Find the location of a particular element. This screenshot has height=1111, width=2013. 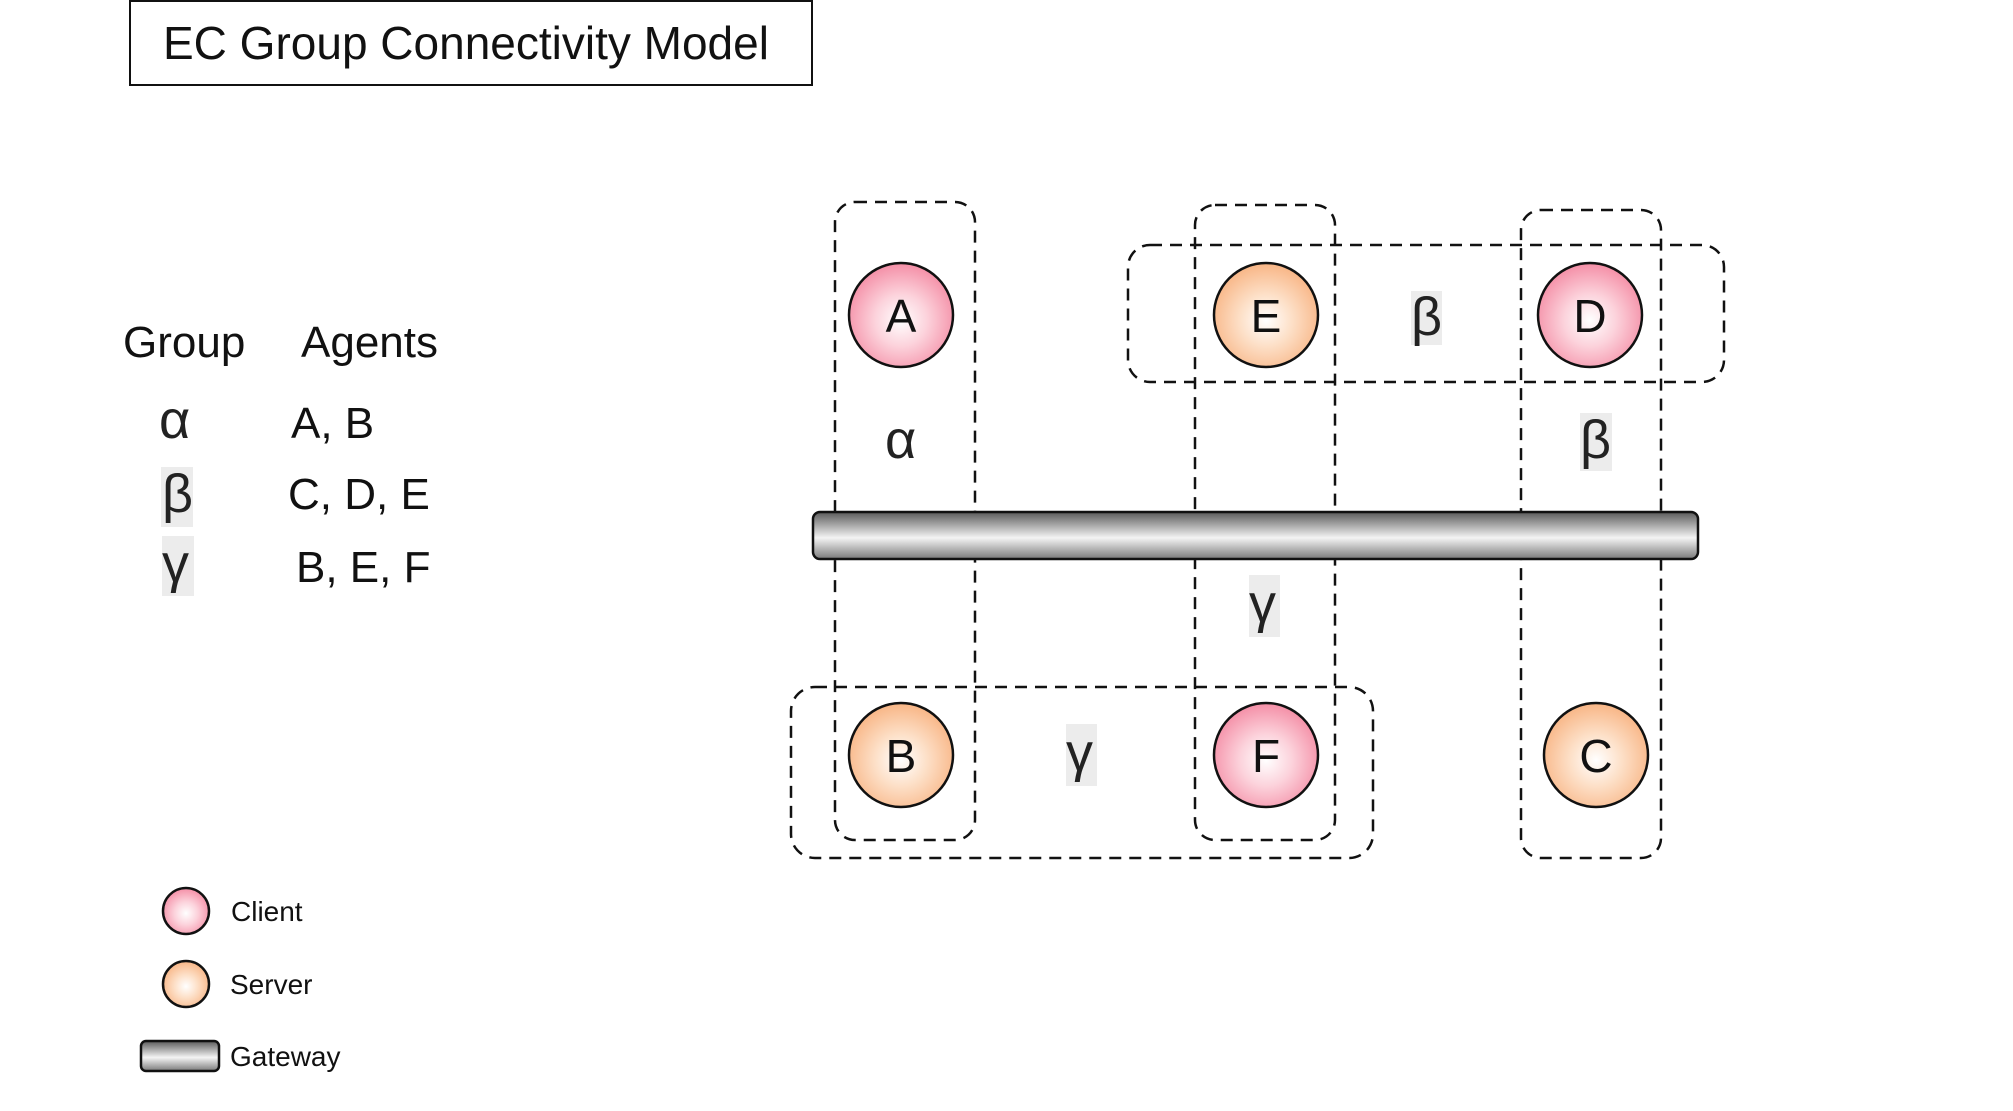

gamma-symbol-highlight is located at coordinates (178, 566).